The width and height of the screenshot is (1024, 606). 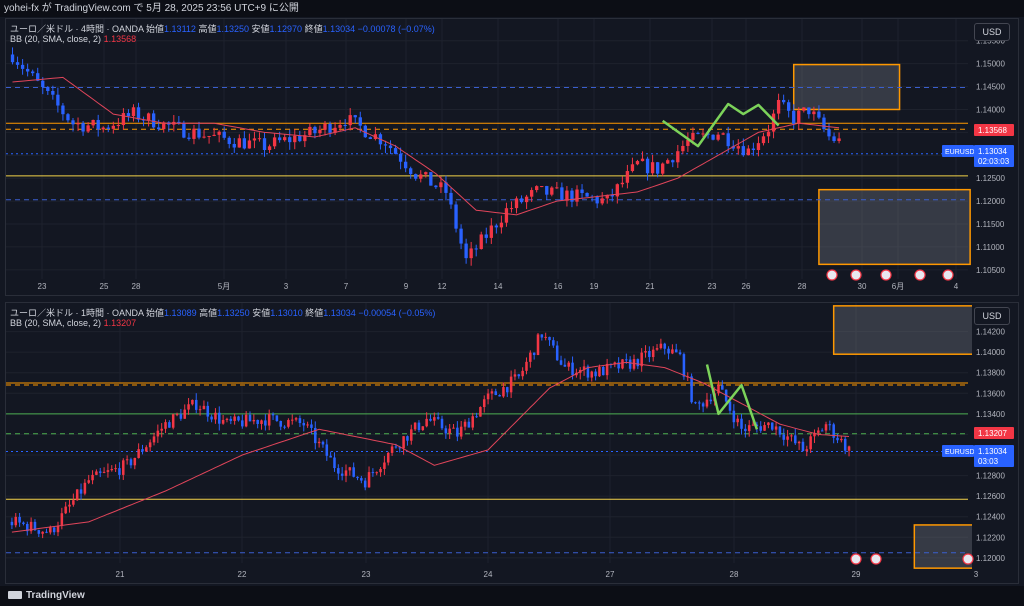 What do you see at coordinates (286, 313) in the screenshot?
I see `low-value: 1.13010` at bounding box center [286, 313].